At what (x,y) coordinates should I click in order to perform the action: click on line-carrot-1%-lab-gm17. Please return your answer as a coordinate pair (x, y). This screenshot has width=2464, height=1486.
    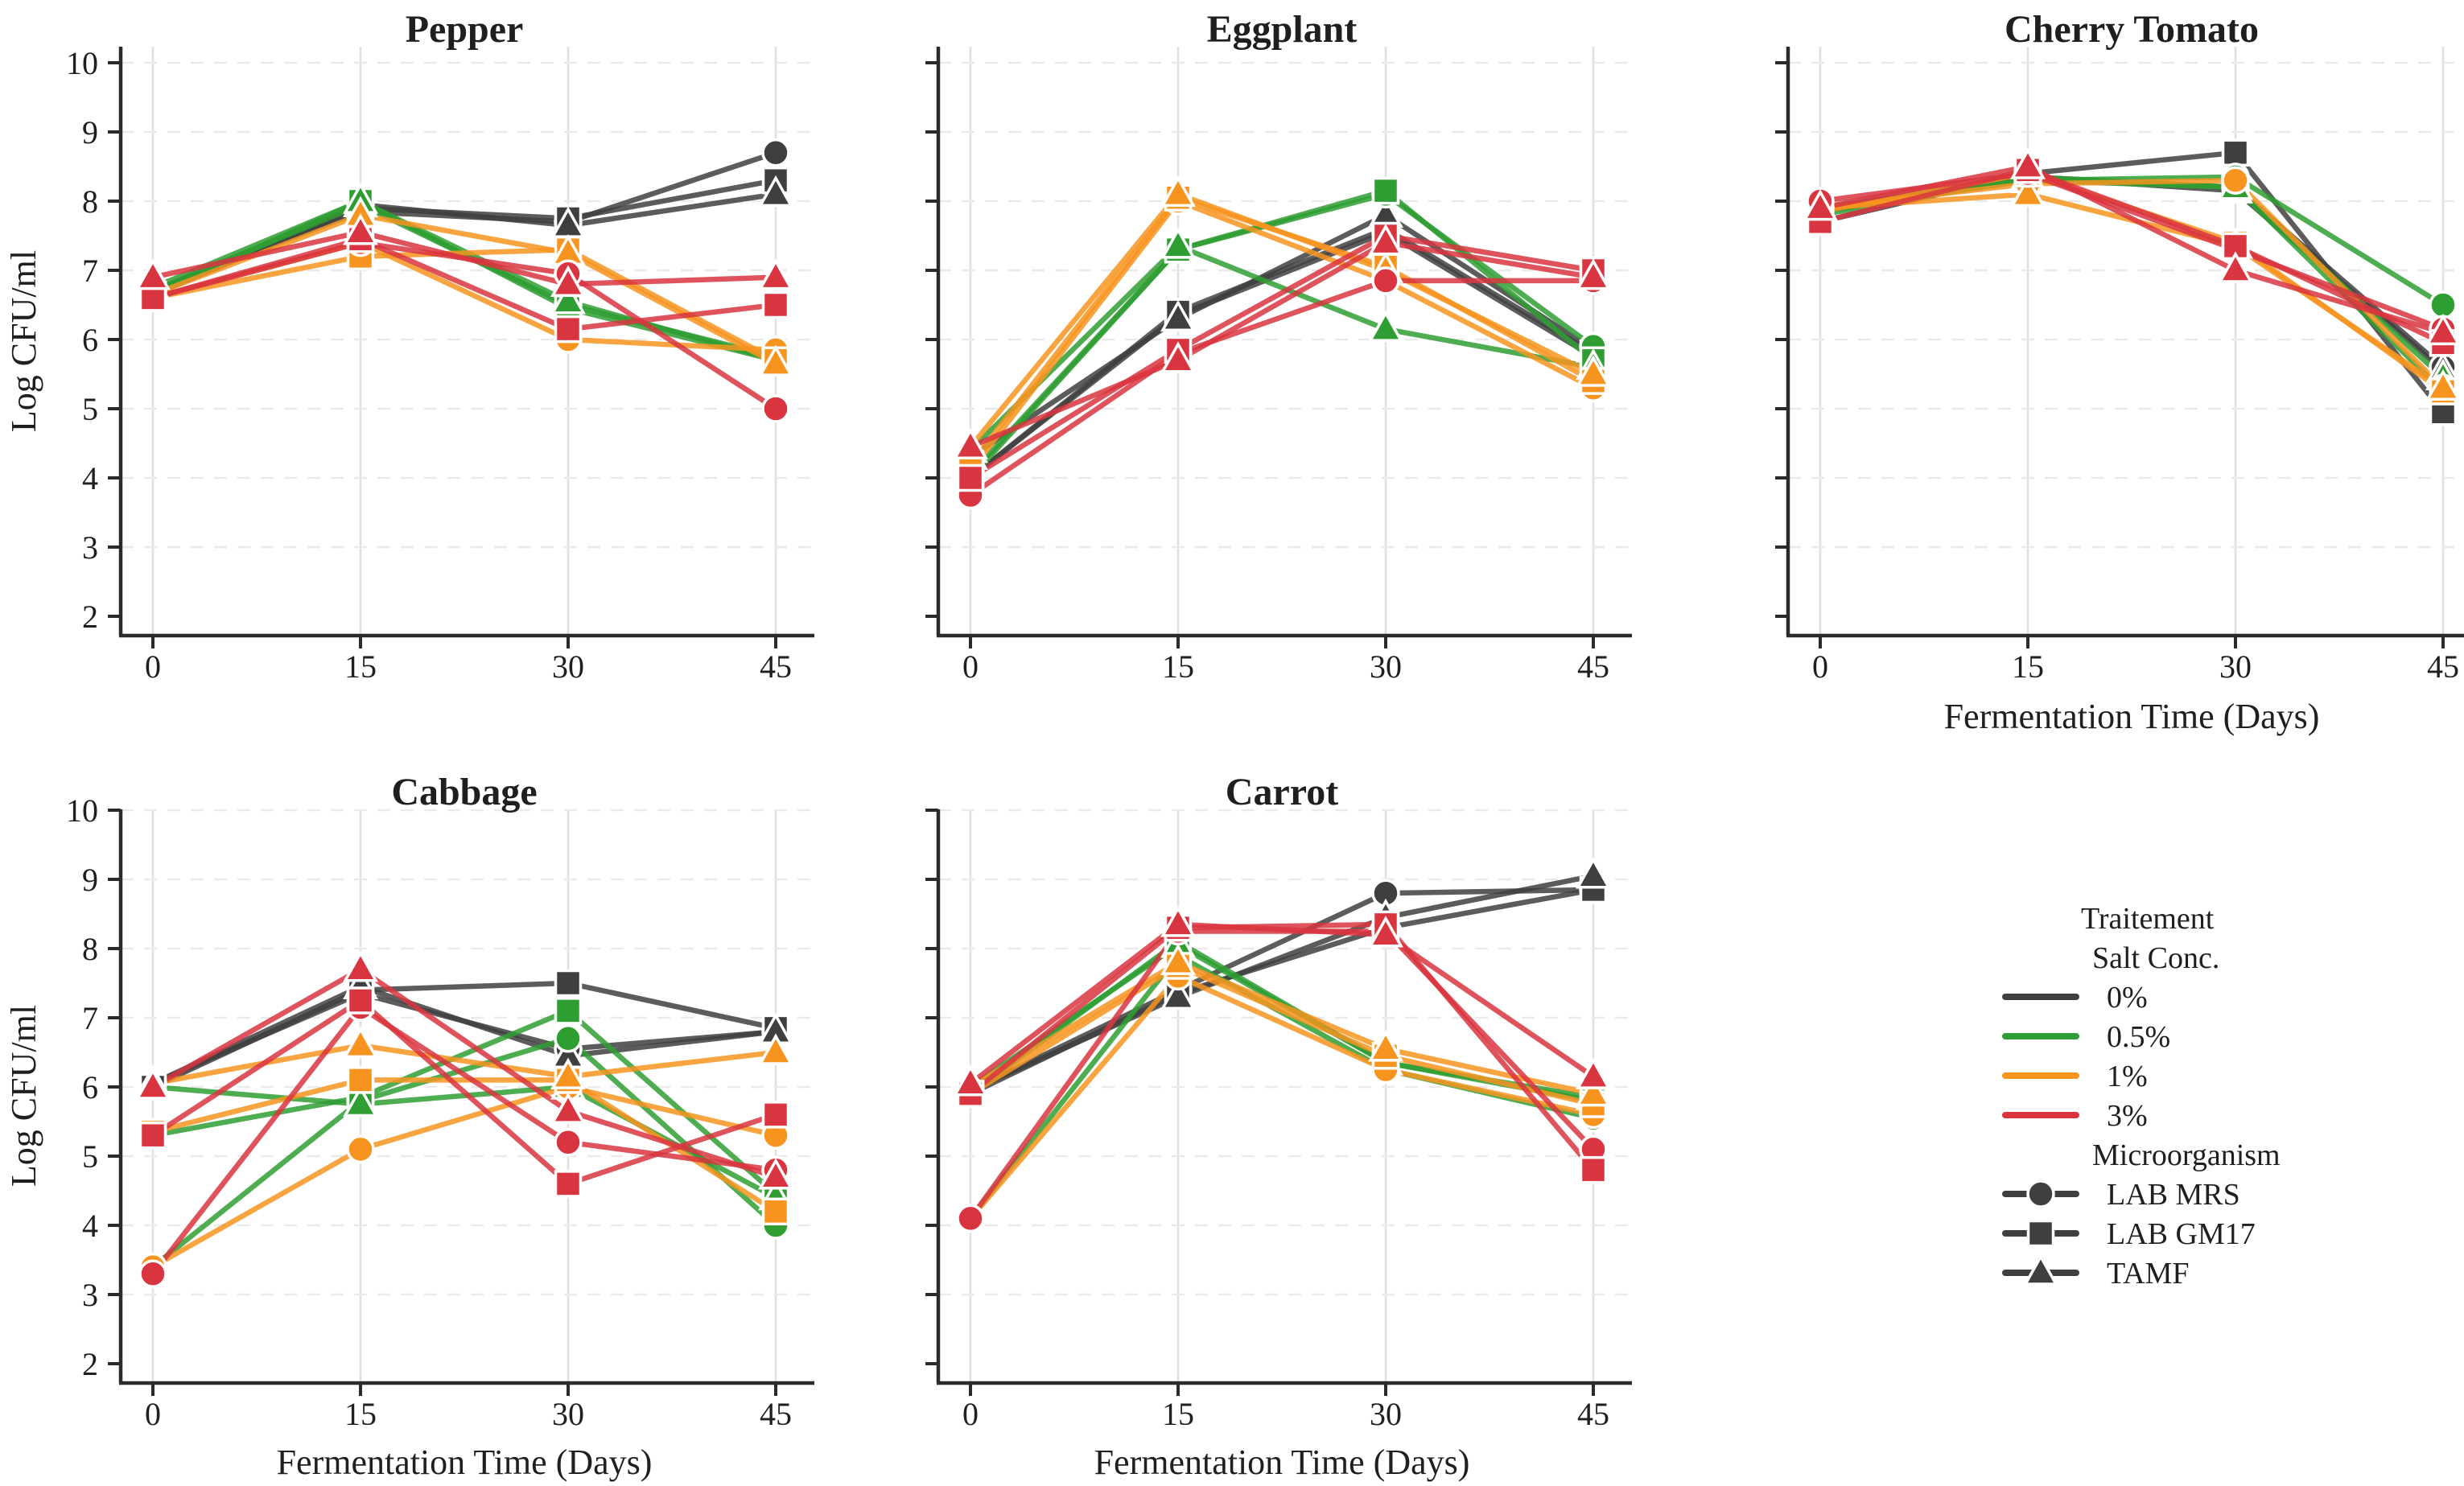
    Looking at the image, I should click on (1282, 1035).